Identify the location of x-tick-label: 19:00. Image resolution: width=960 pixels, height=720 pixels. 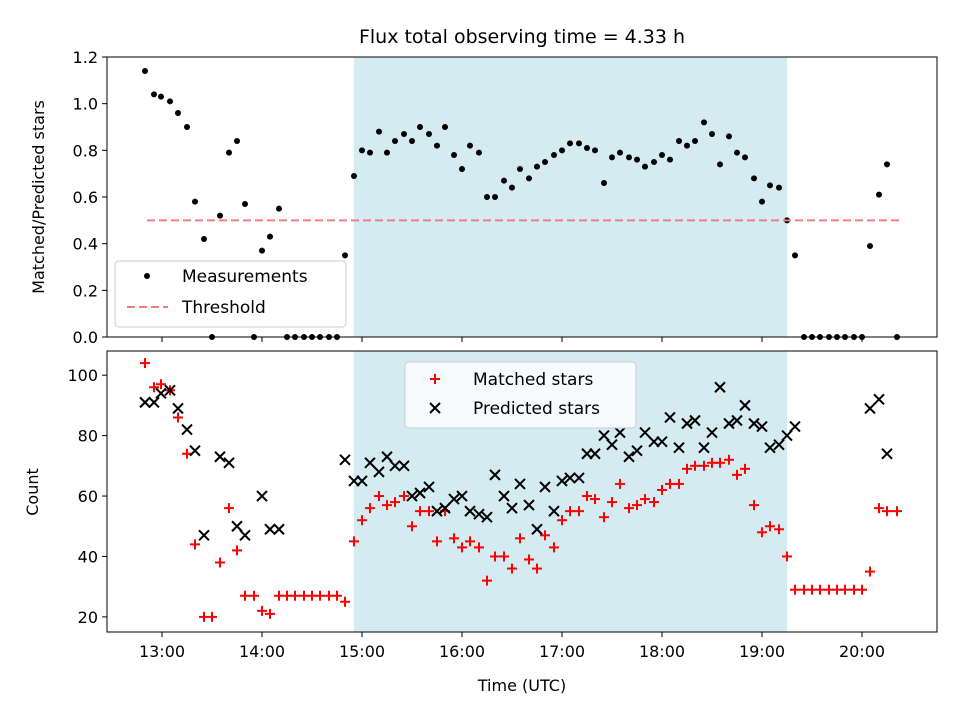
(762, 651).